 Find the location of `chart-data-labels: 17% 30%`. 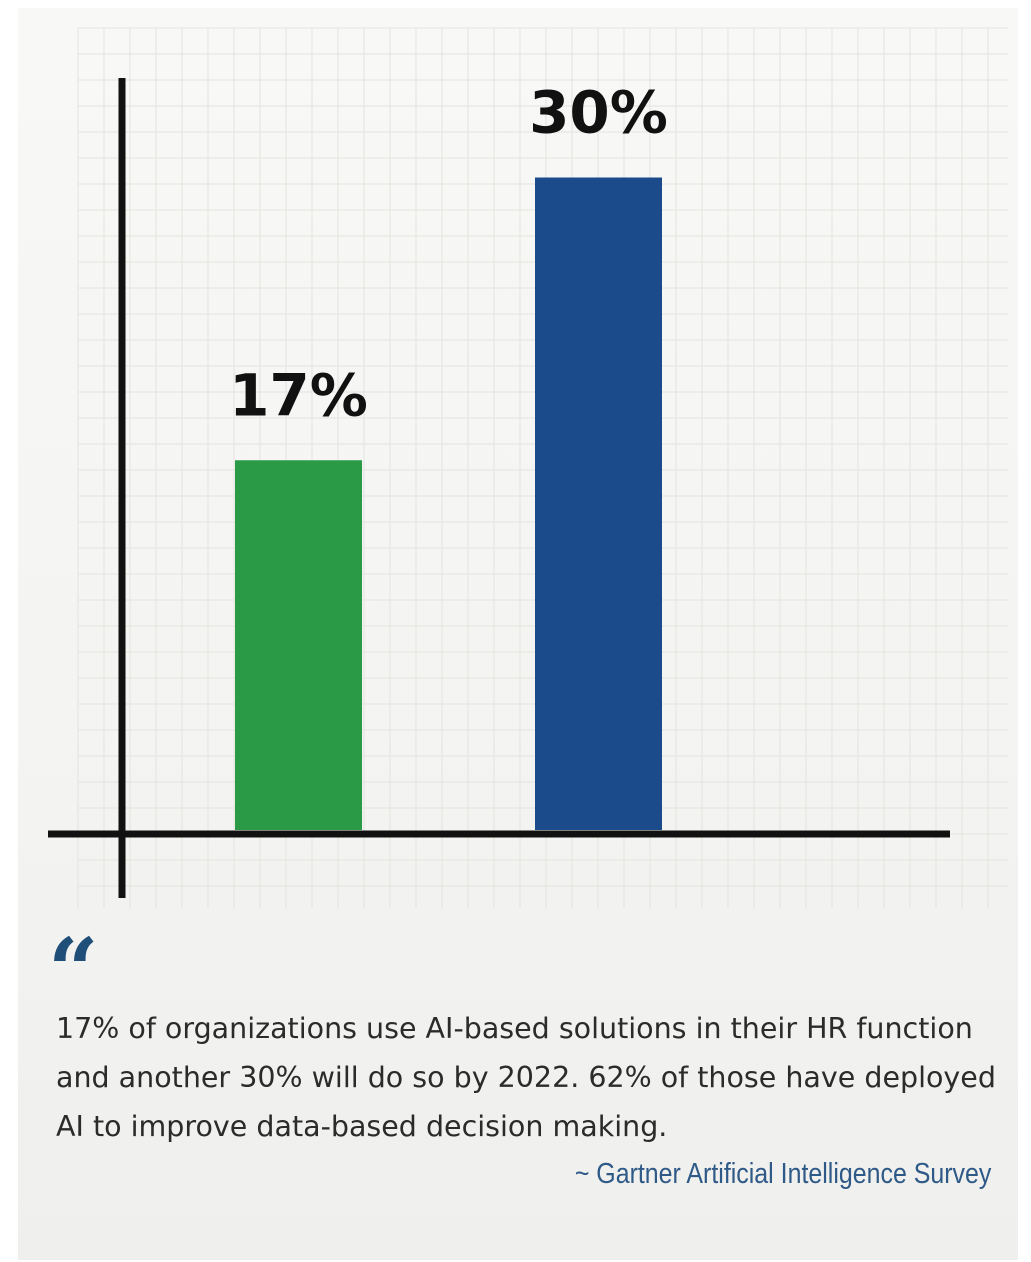

chart-data-labels: 17% 30% is located at coordinates (448, 254).